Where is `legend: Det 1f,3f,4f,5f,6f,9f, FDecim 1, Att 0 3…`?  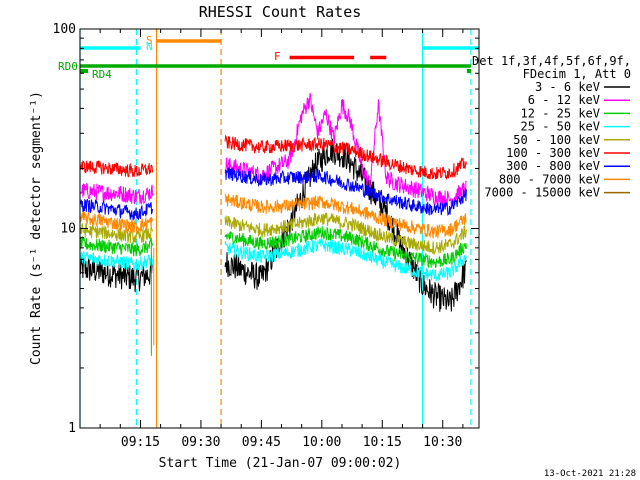
legend: Det 1f,3f,4f,5f,6f,9f, FDecim 1, Att 0 3… is located at coordinates (551, 127).